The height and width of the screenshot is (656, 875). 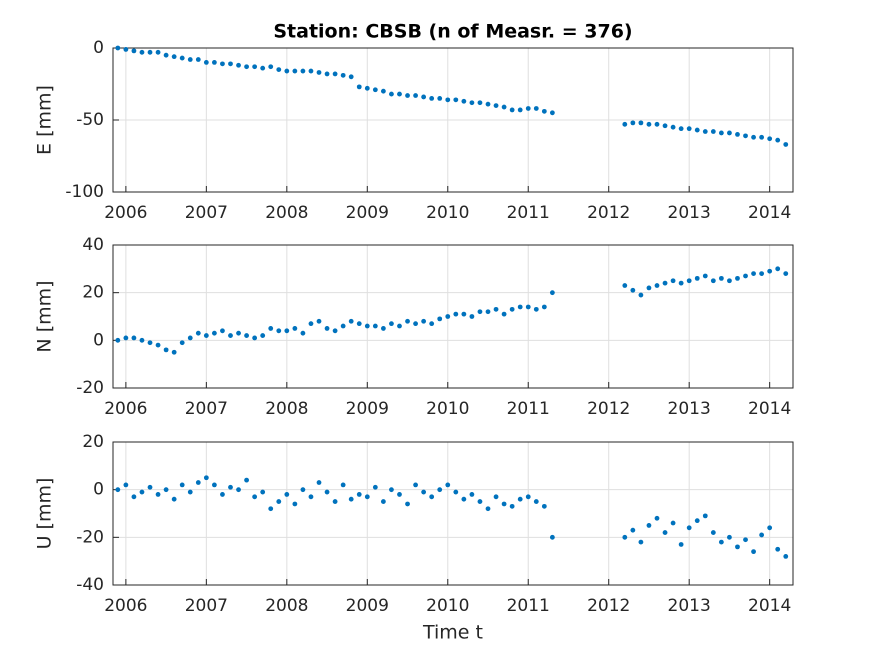 I want to click on y-tick-label: -100, so click(x=84, y=192).